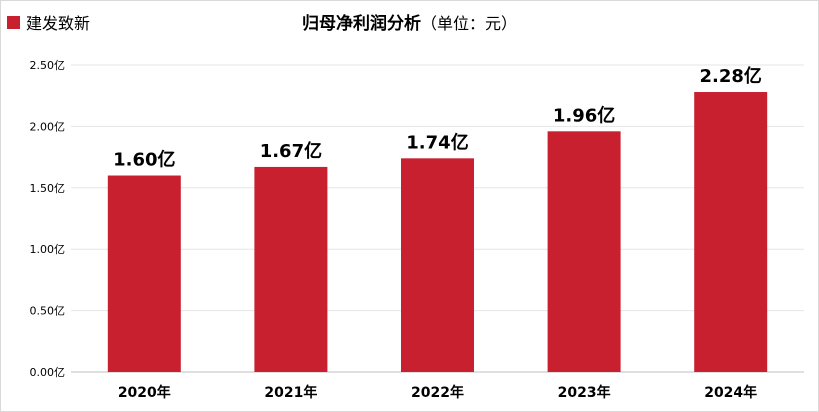  Describe the element at coordinates (48, 311) in the screenshot. I see `y-tick-label: 0.50亿` at that location.